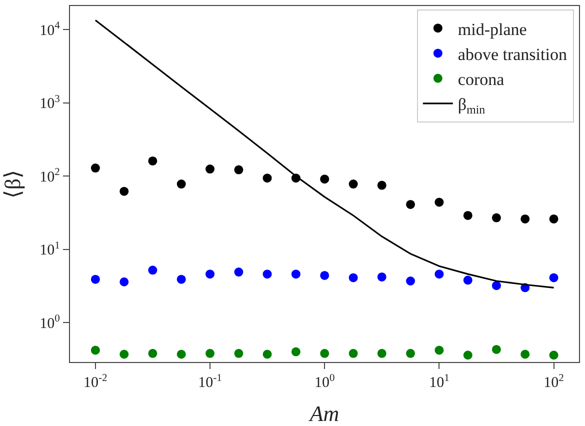 The height and width of the screenshot is (426, 585). Describe the element at coordinates (50, 249) in the screenshot. I see `y-tick-label: 10$^{1}$` at that location.